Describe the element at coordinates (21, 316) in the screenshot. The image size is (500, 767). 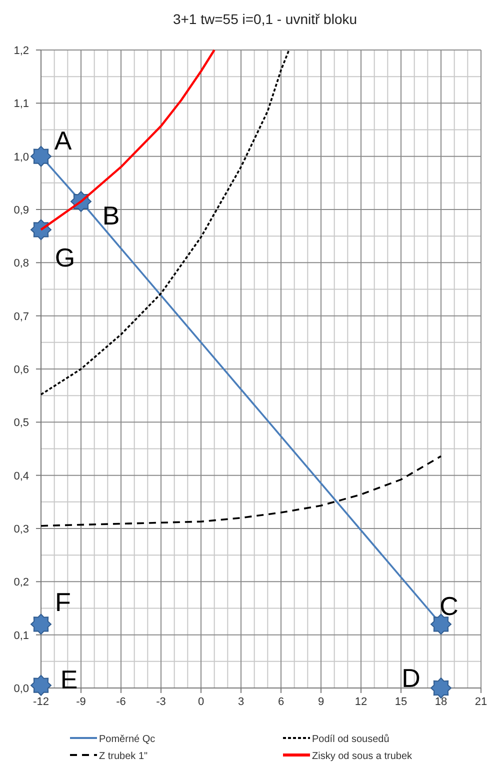
I see `y-tick-label: 0,7` at that location.